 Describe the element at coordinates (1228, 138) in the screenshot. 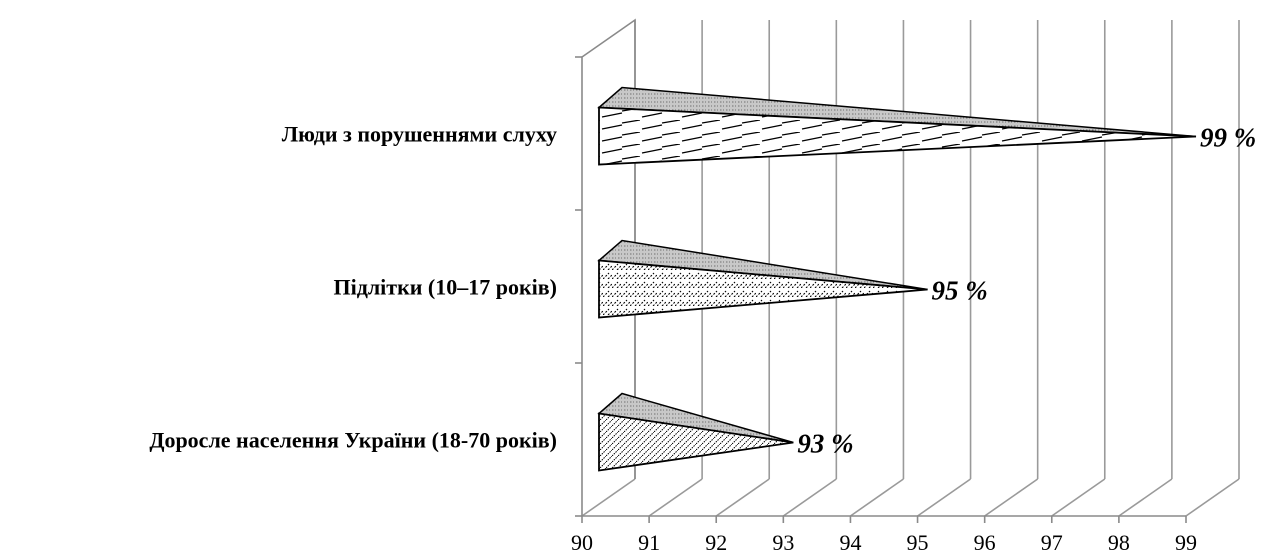

I see `data-label: 99 %` at that location.